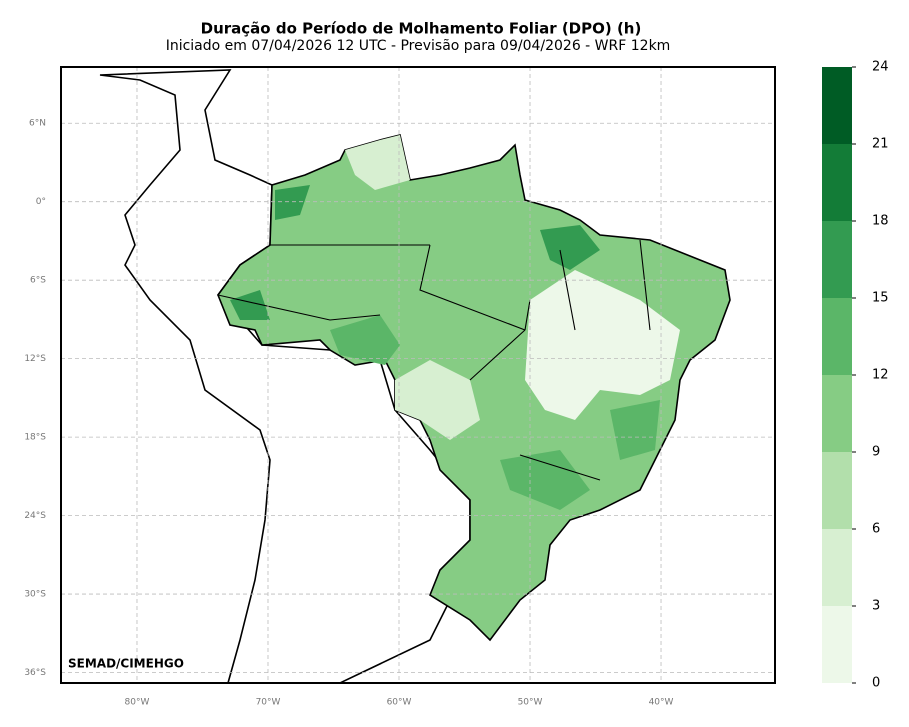 The image size is (909, 727). Describe the element at coordinates (530, 703) in the screenshot. I see `lon-tick-label: 50°W` at that location.